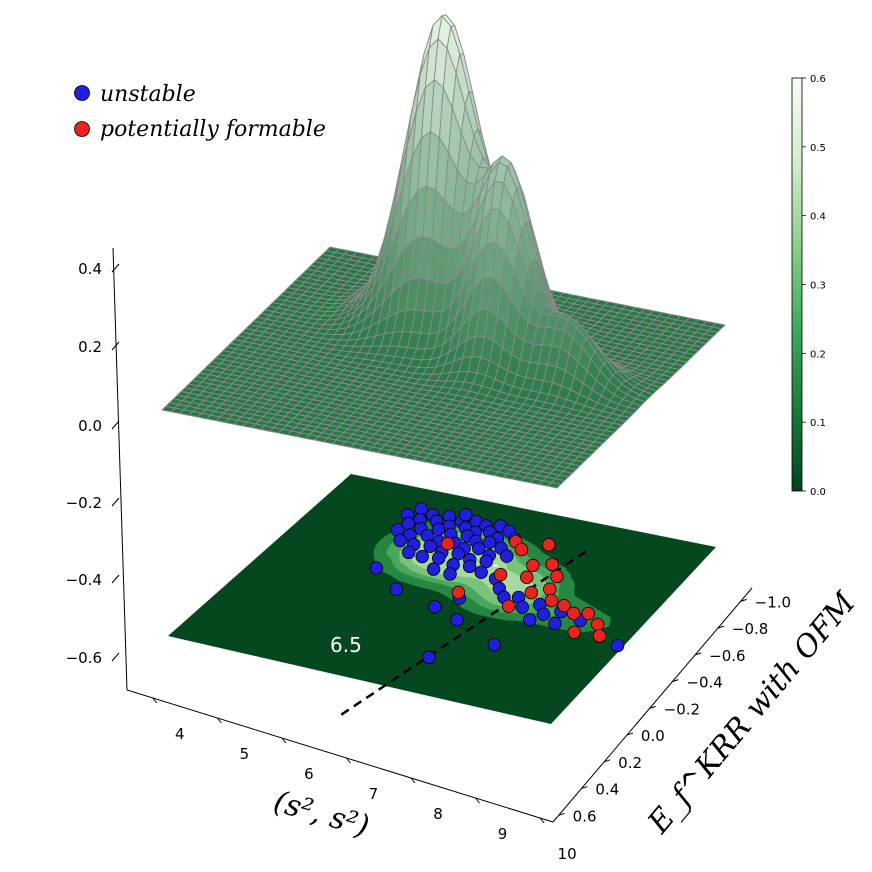 The image size is (872, 872). Describe the element at coordinates (438, 814) in the screenshot. I see `x-tick-label: 8` at that location.